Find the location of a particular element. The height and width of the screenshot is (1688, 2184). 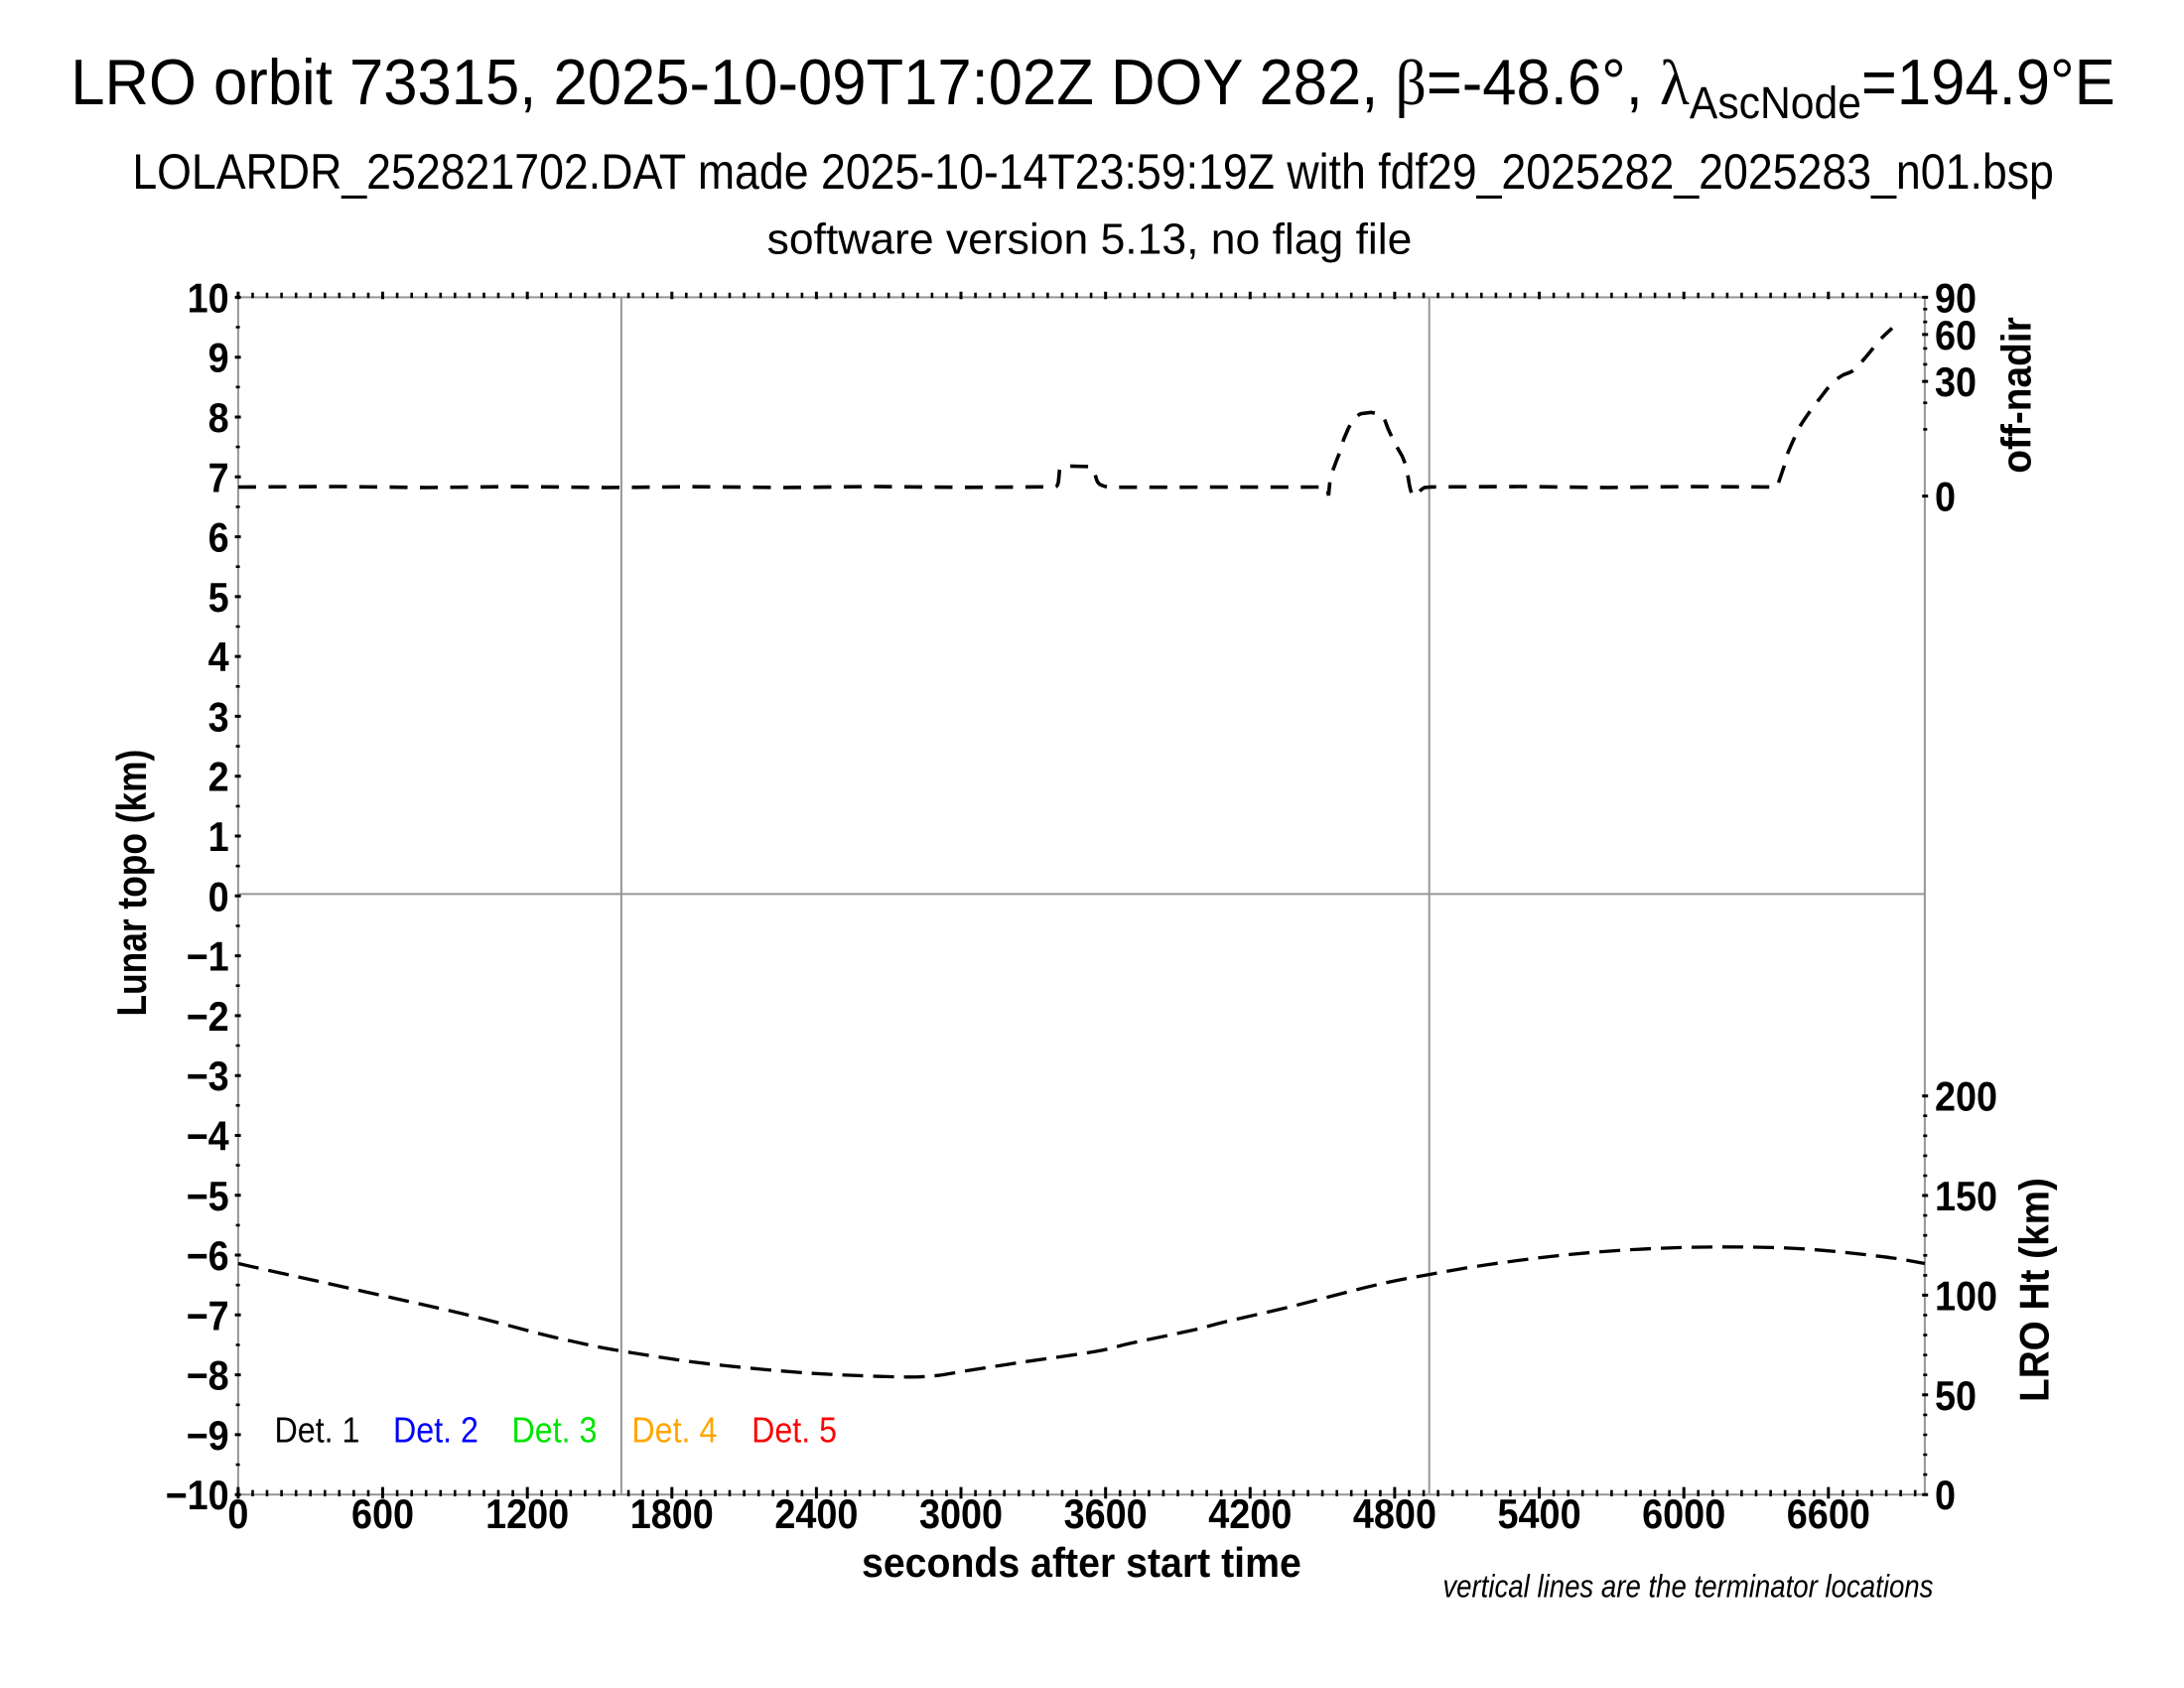

svg-text: 2400 is located at coordinates (816, 1514).